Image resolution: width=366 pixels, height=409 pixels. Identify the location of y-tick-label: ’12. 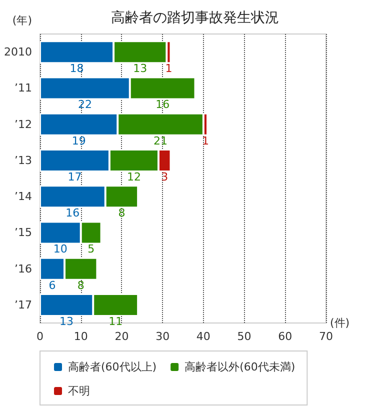
(23, 124).